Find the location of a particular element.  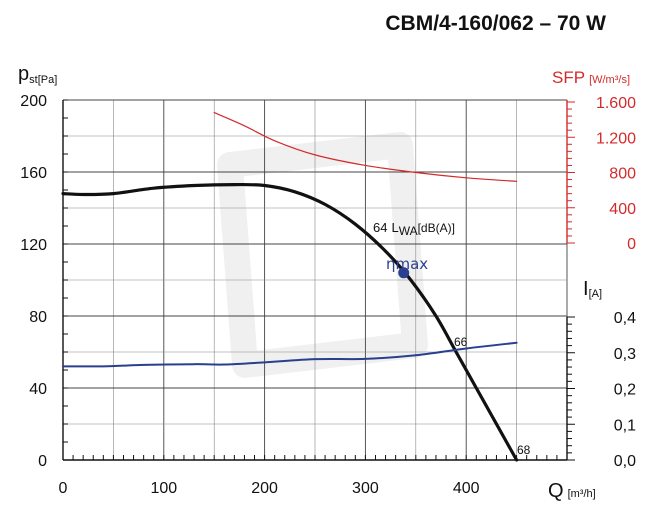

x-axis-ticks: 0 100 200 300 400 is located at coordinates (269, 488).